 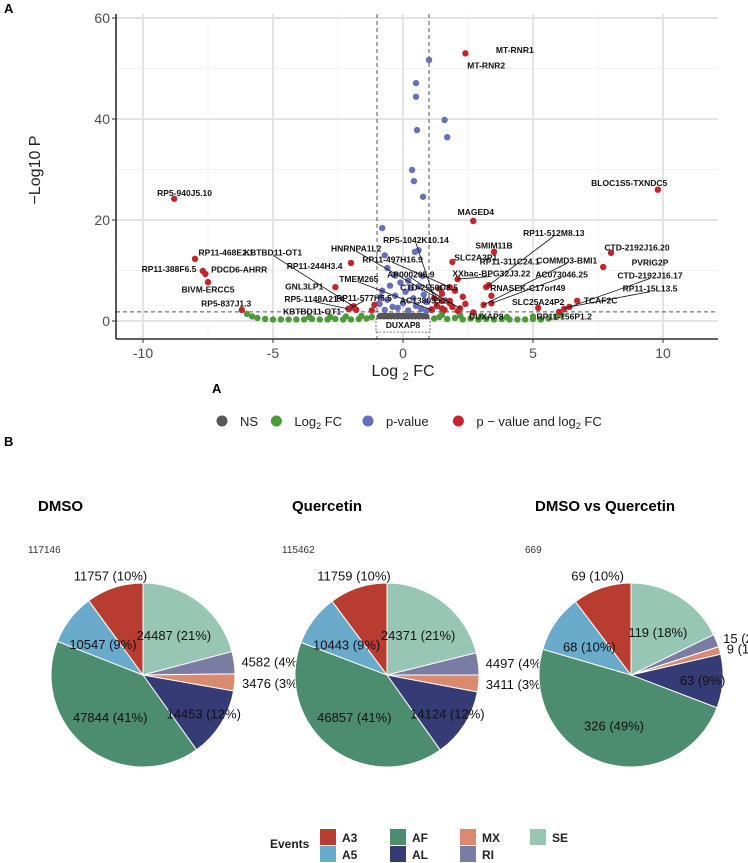 What do you see at coordinates (663, 353) in the screenshot?
I see `x-tick-label: 10` at bounding box center [663, 353].